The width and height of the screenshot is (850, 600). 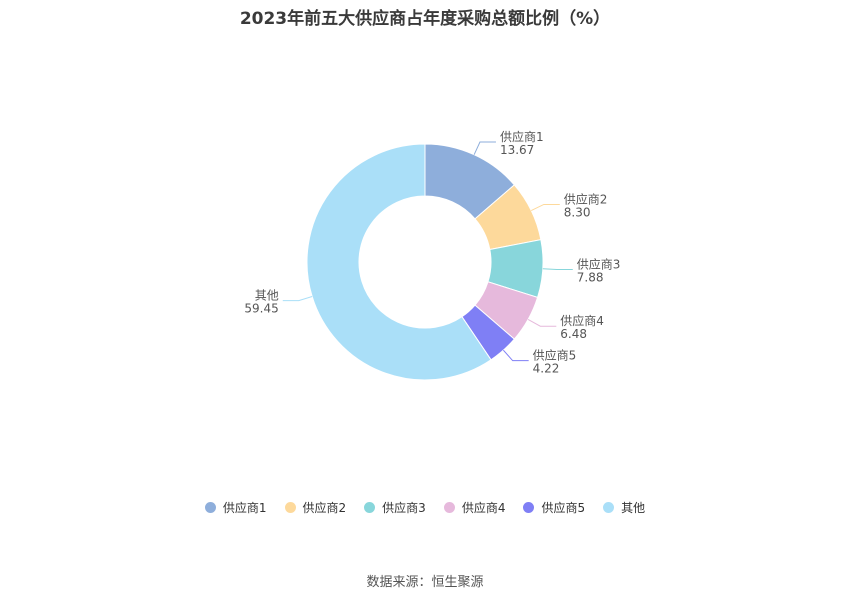 What do you see at coordinates (590, 278) in the screenshot?
I see `slice-value-label: 7.88` at bounding box center [590, 278].